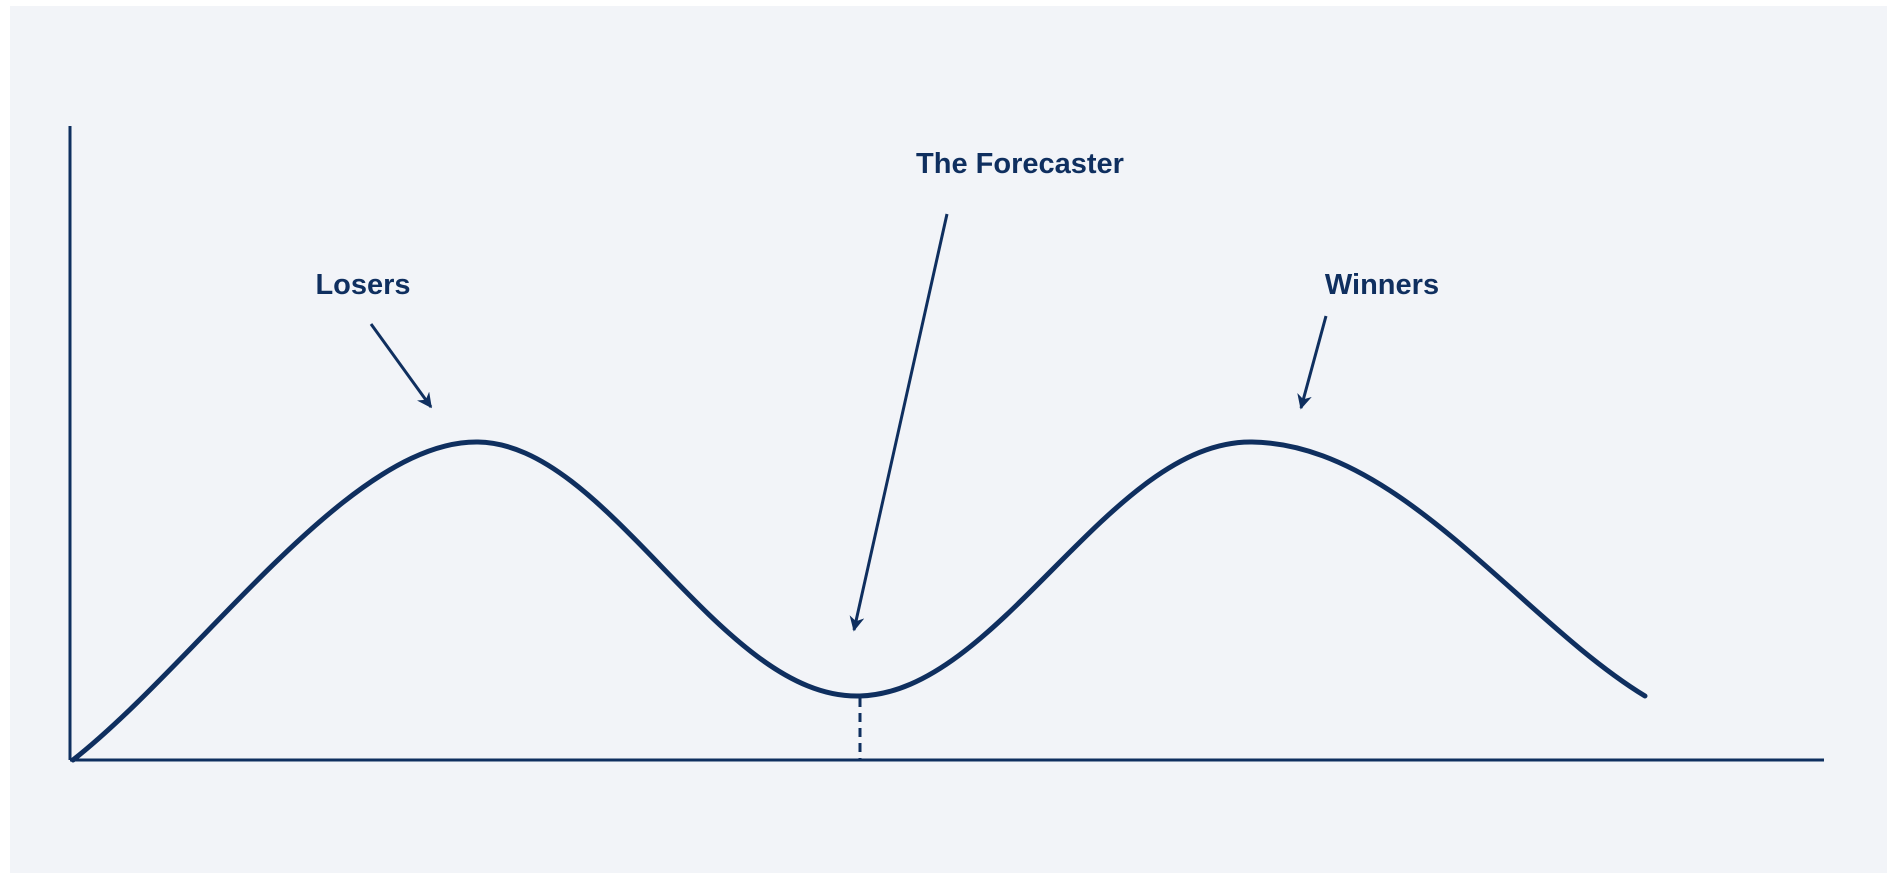 This screenshot has width=1897, height=877. I want to click on losers-arrow, so click(401, 366).